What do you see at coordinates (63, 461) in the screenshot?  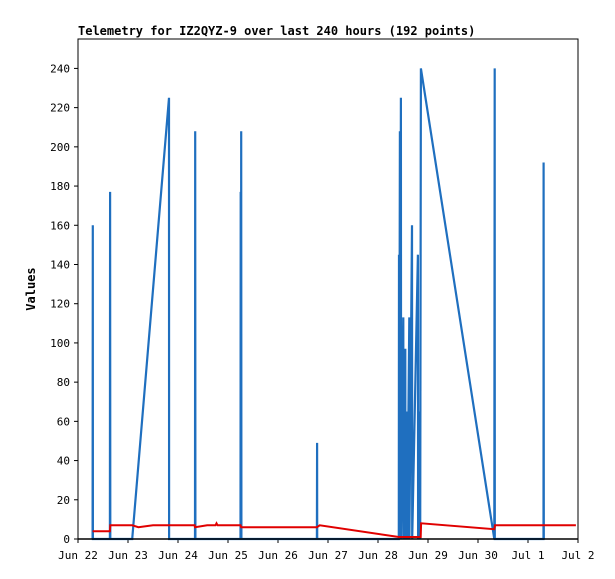 I see `y-tick-label: 40` at bounding box center [63, 461].